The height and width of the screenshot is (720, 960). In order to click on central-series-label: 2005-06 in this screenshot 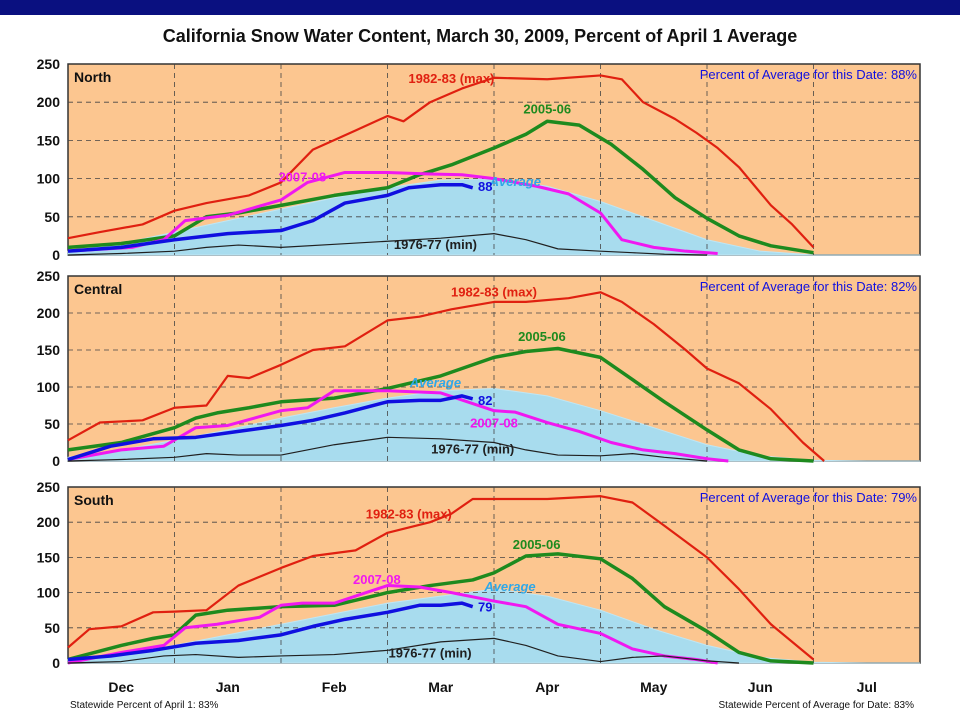, I will do `click(542, 336)`.